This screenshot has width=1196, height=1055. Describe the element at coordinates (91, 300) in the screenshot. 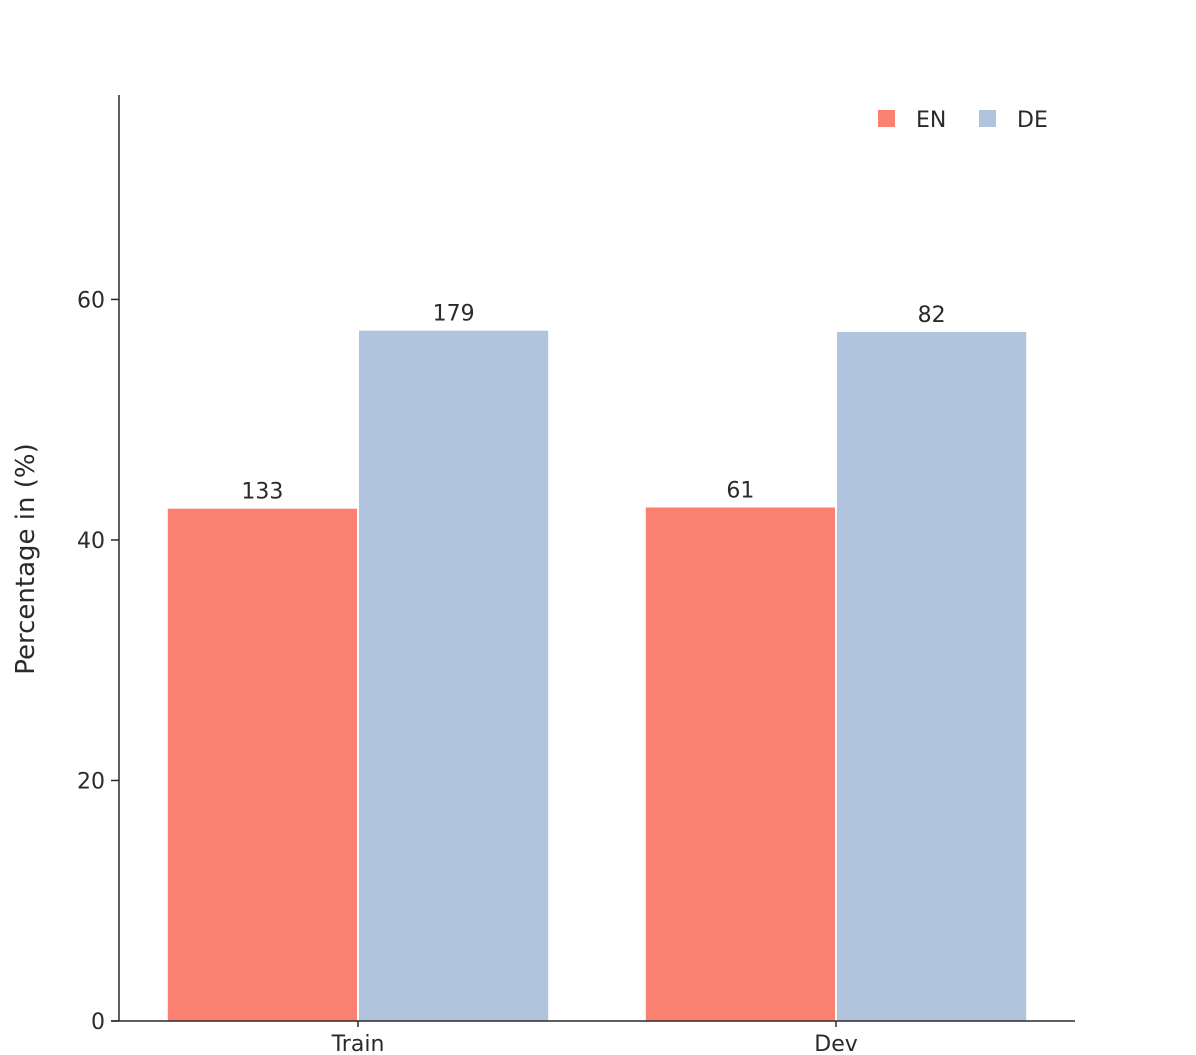

I see `y-tick-label: 60` at that location.